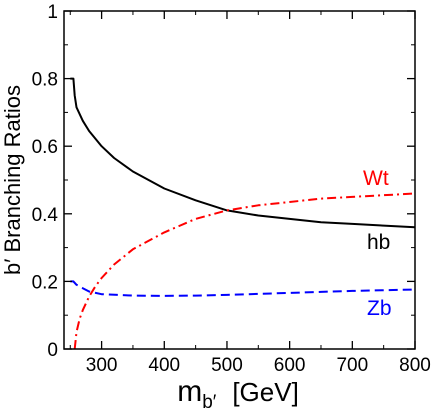 This screenshot has height=415, width=436. Describe the element at coordinates (164, 365) in the screenshot. I see `x-tick-label: 400` at that location.